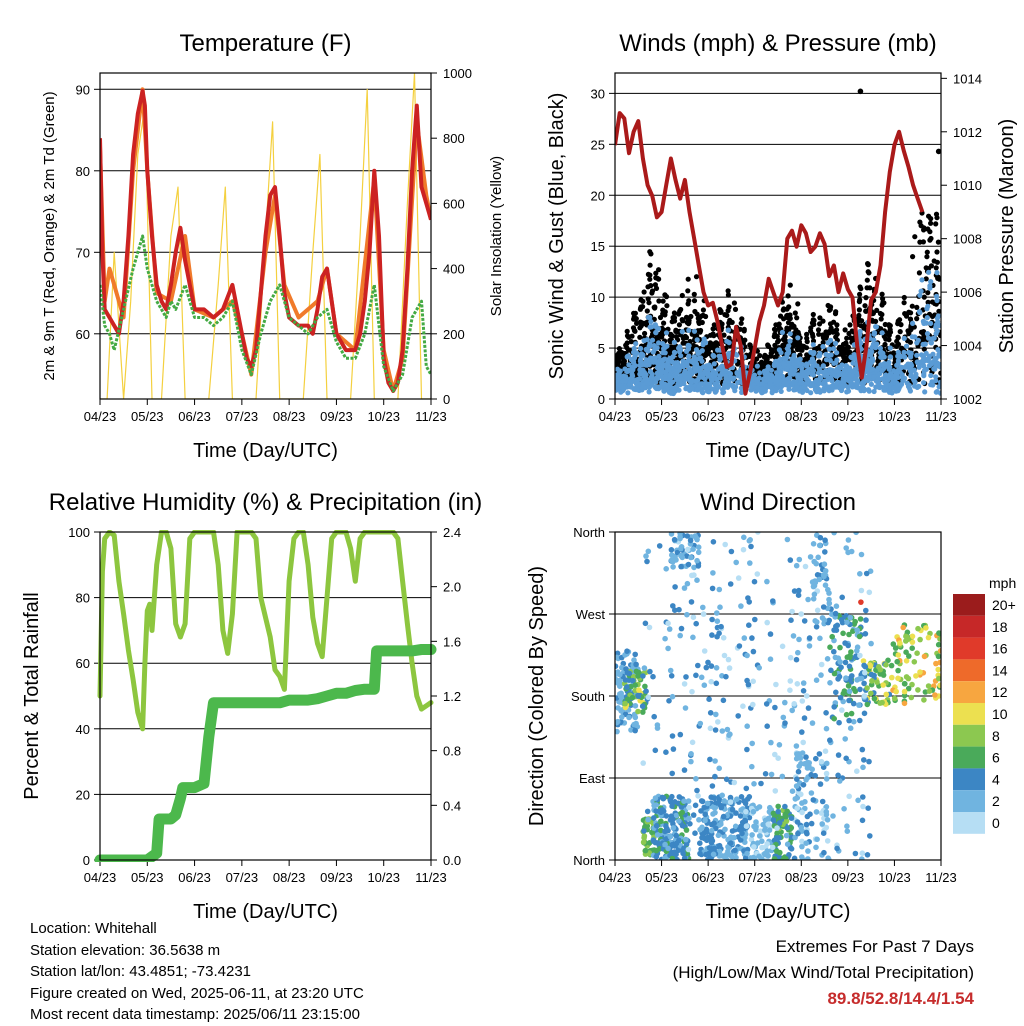 This screenshot has width=1024, height=1026. What do you see at coordinates (592, 778) in the screenshot?
I see `y-tick-label: East` at bounding box center [592, 778].